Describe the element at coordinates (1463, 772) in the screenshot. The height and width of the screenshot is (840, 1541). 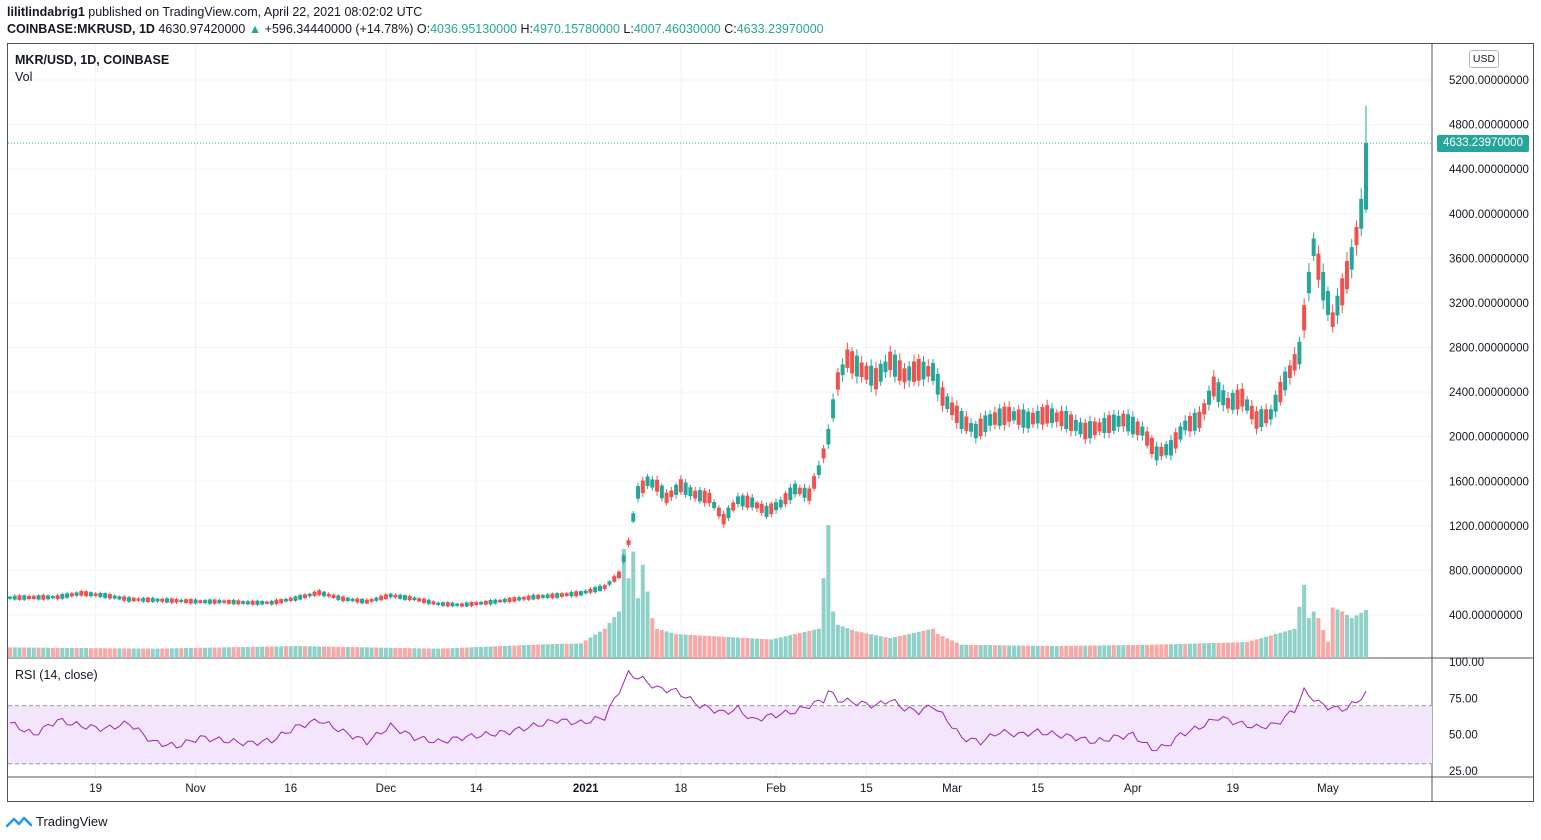
I see `rsi-tick-label: 25.00` at that location.